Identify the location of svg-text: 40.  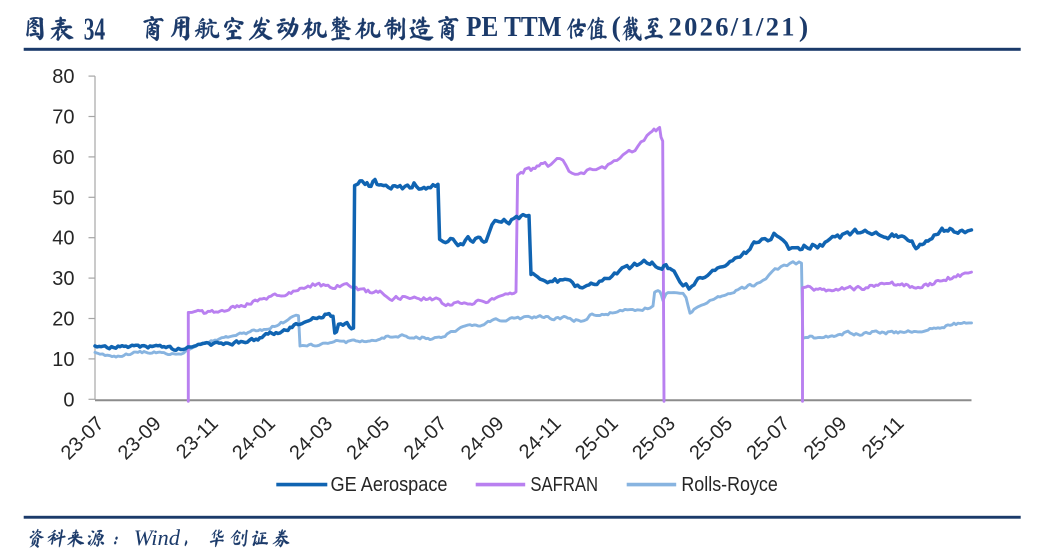
(63, 239).